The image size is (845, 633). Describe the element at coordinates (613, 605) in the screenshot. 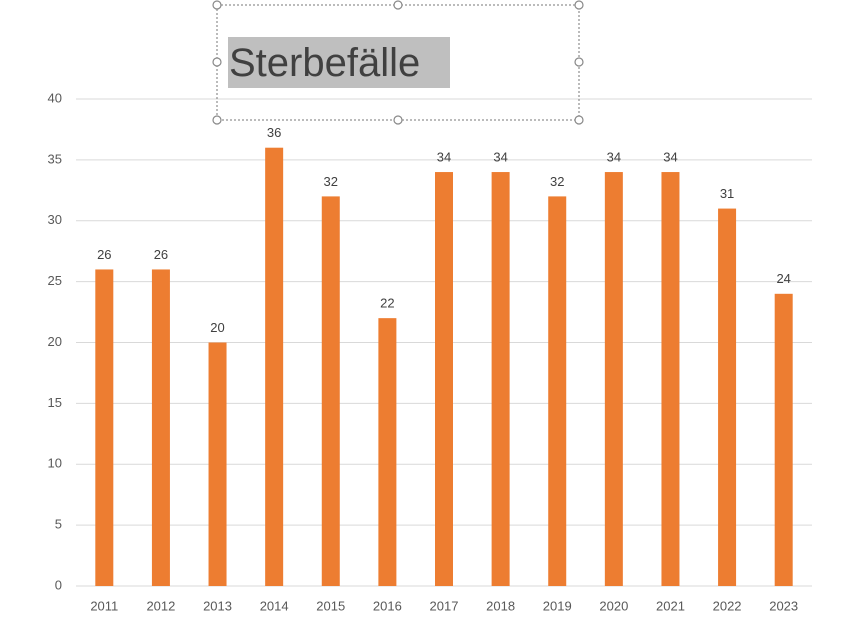

I see `x-tick-label: 2020` at that location.